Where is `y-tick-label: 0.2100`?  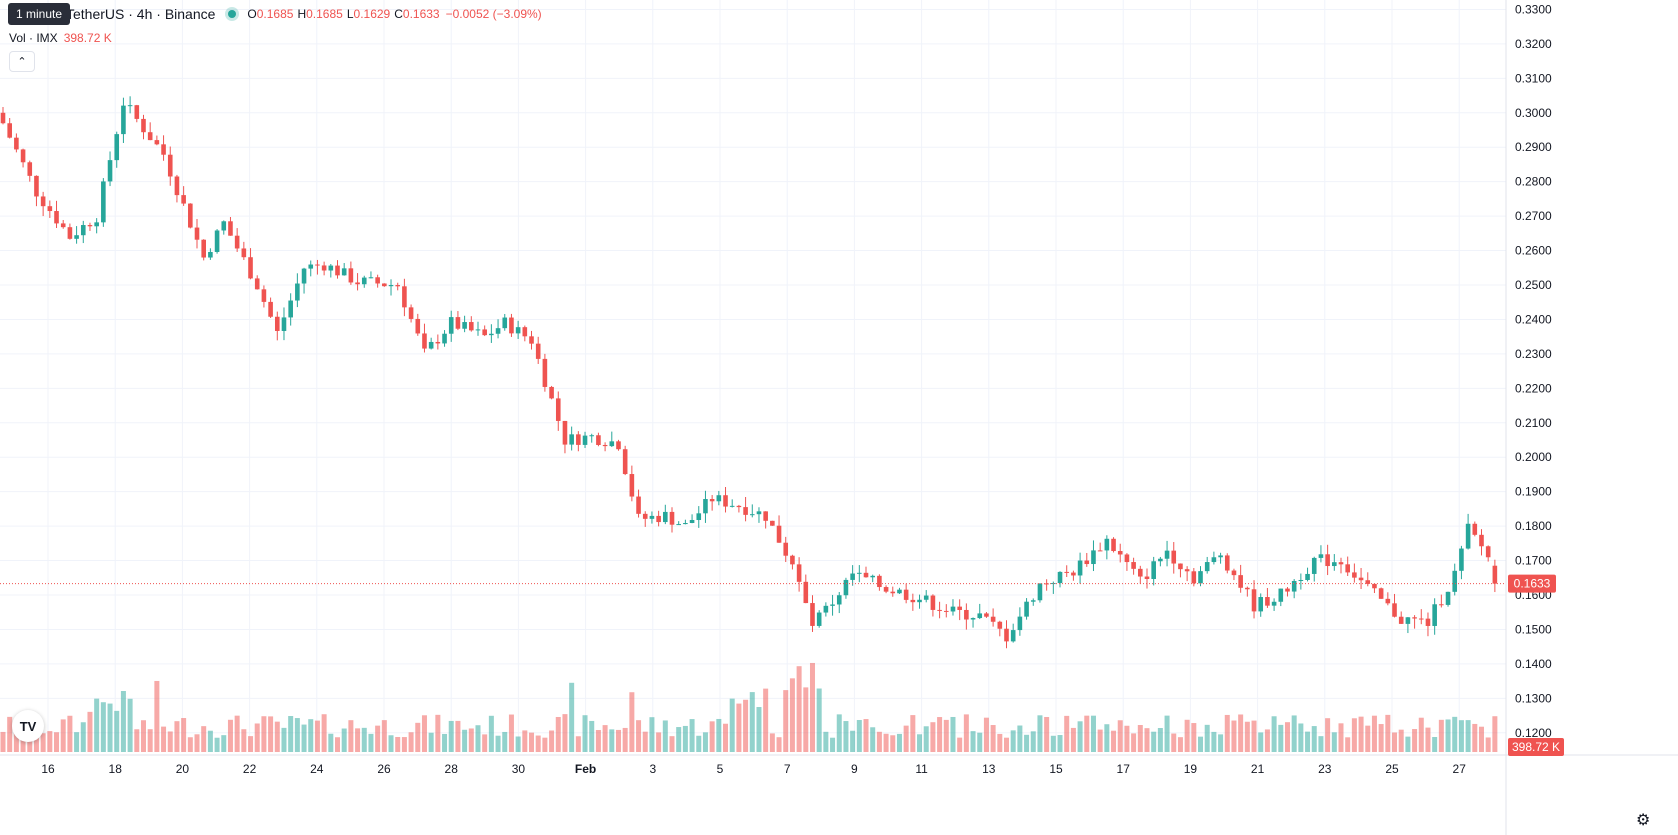 y-tick-label: 0.2100 is located at coordinates (1533, 423).